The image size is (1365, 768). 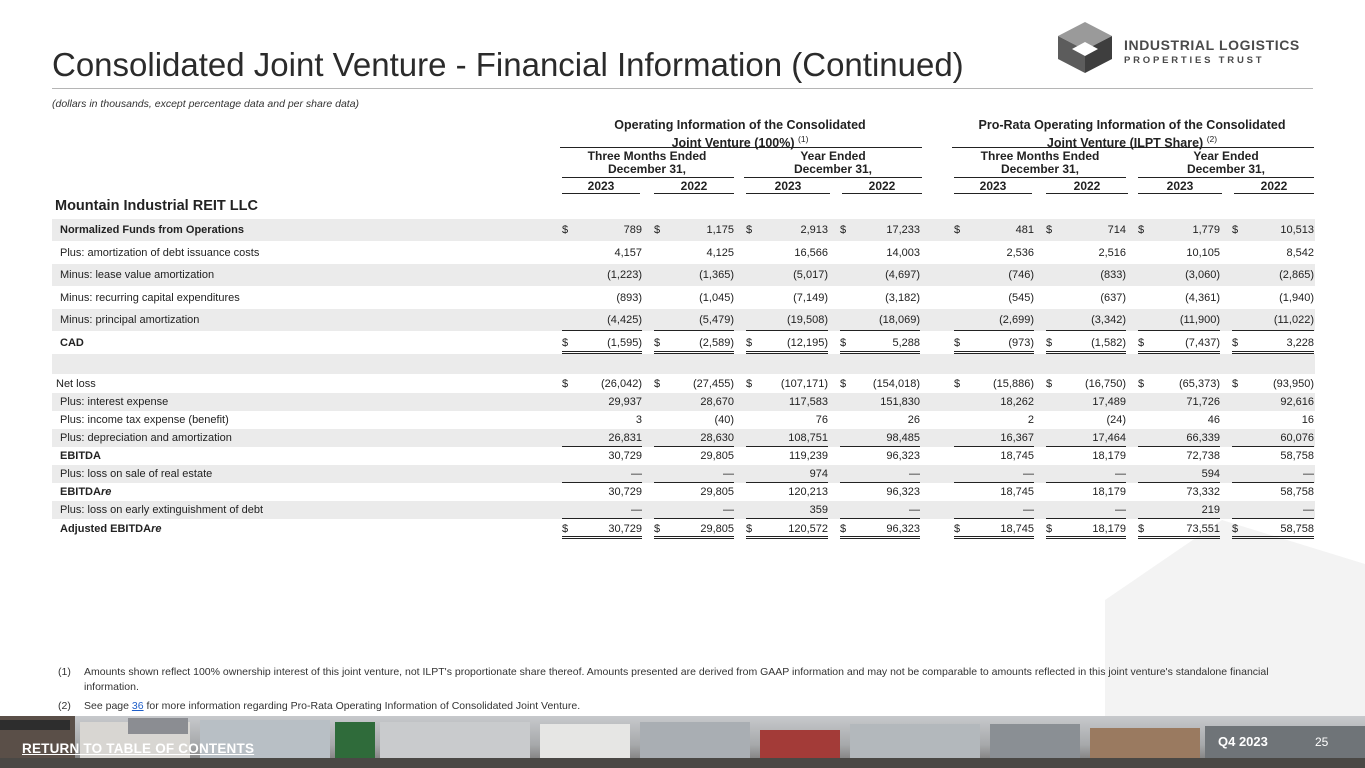 I want to click on cell-value: 151,830, so click(x=900, y=402).